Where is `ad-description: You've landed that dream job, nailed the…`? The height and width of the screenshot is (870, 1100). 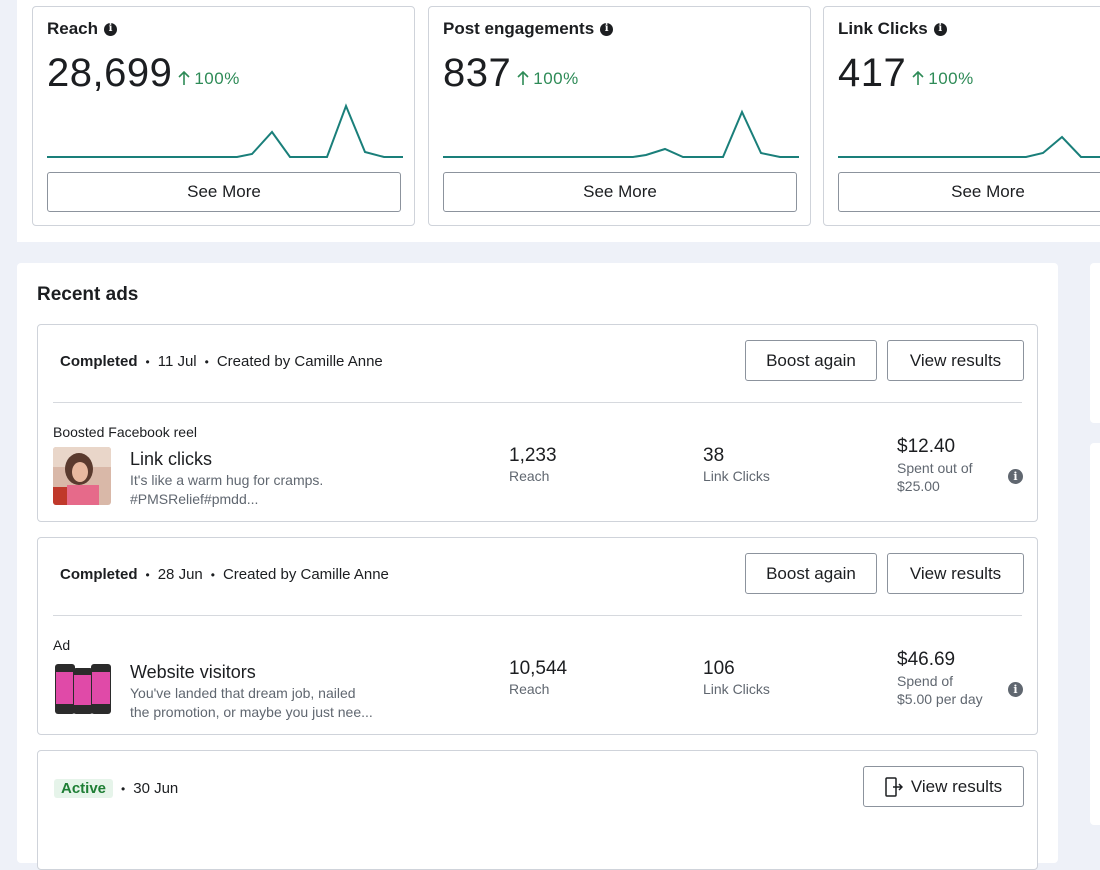 ad-description: You've landed that dream job, nailed the… is located at coordinates (275, 703).